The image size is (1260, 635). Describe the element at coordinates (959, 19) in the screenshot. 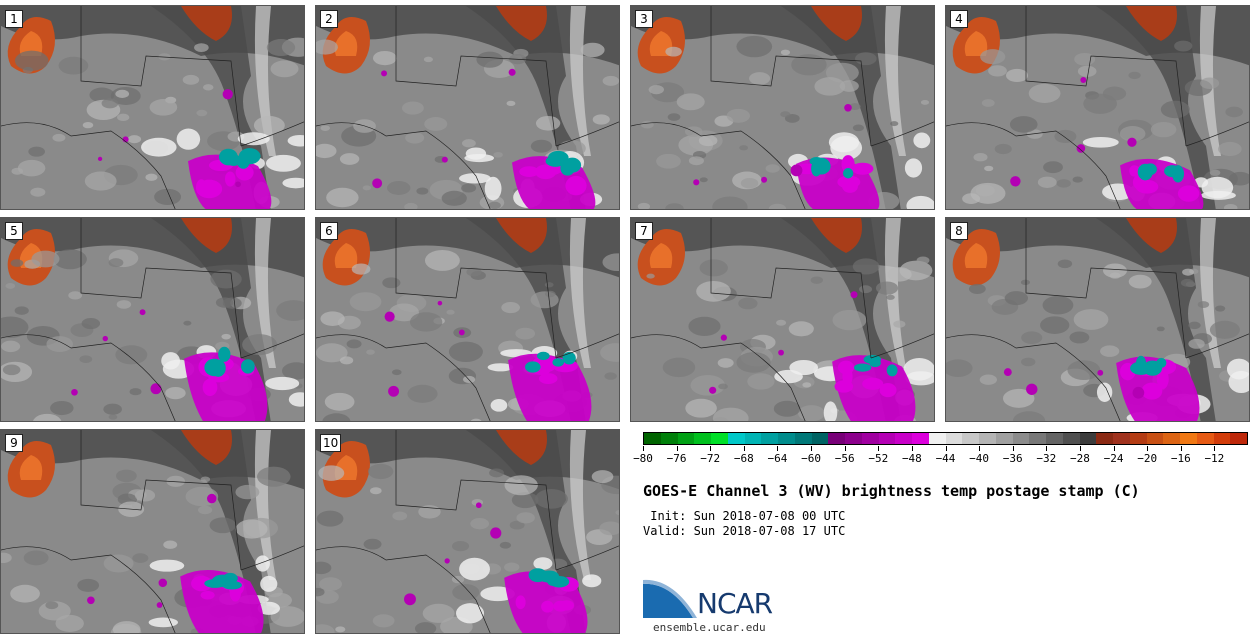

I see `panel-number: 4` at that location.